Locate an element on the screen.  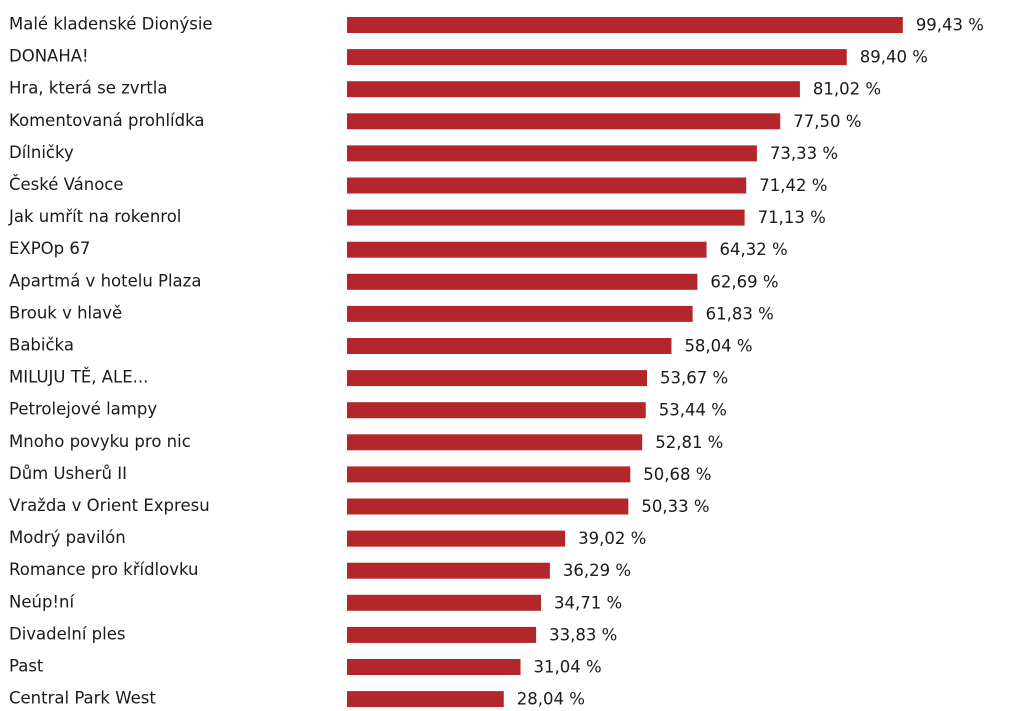
category-label: Jak umřít na rokenrol is located at coordinates (94, 216).